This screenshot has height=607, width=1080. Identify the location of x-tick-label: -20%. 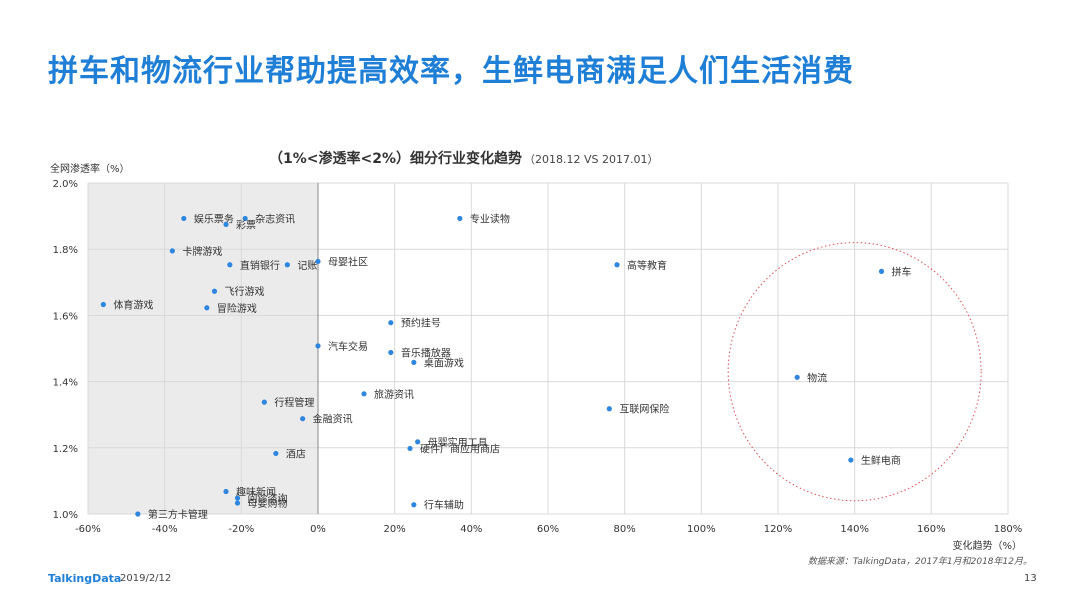
(241, 529).